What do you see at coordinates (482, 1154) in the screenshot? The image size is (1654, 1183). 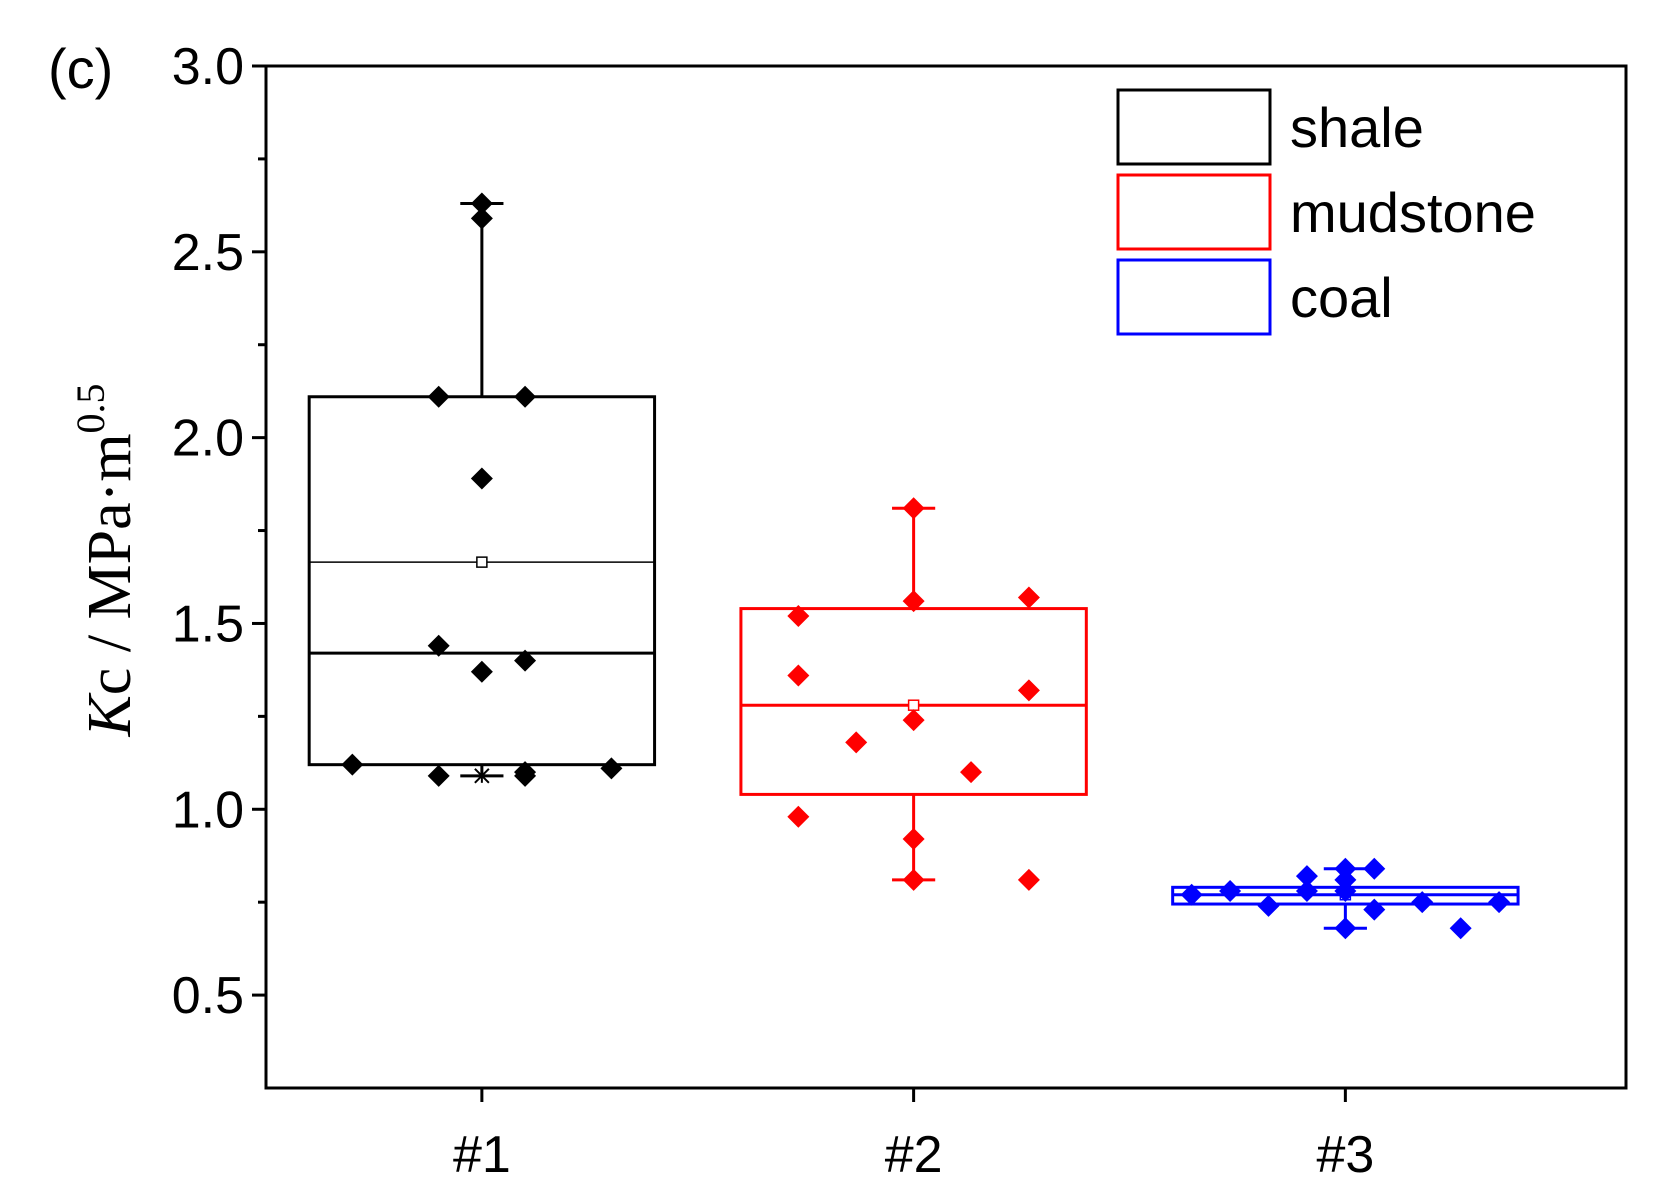 I see `x-tick-label-1: #1` at bounding box center [482, 1154].